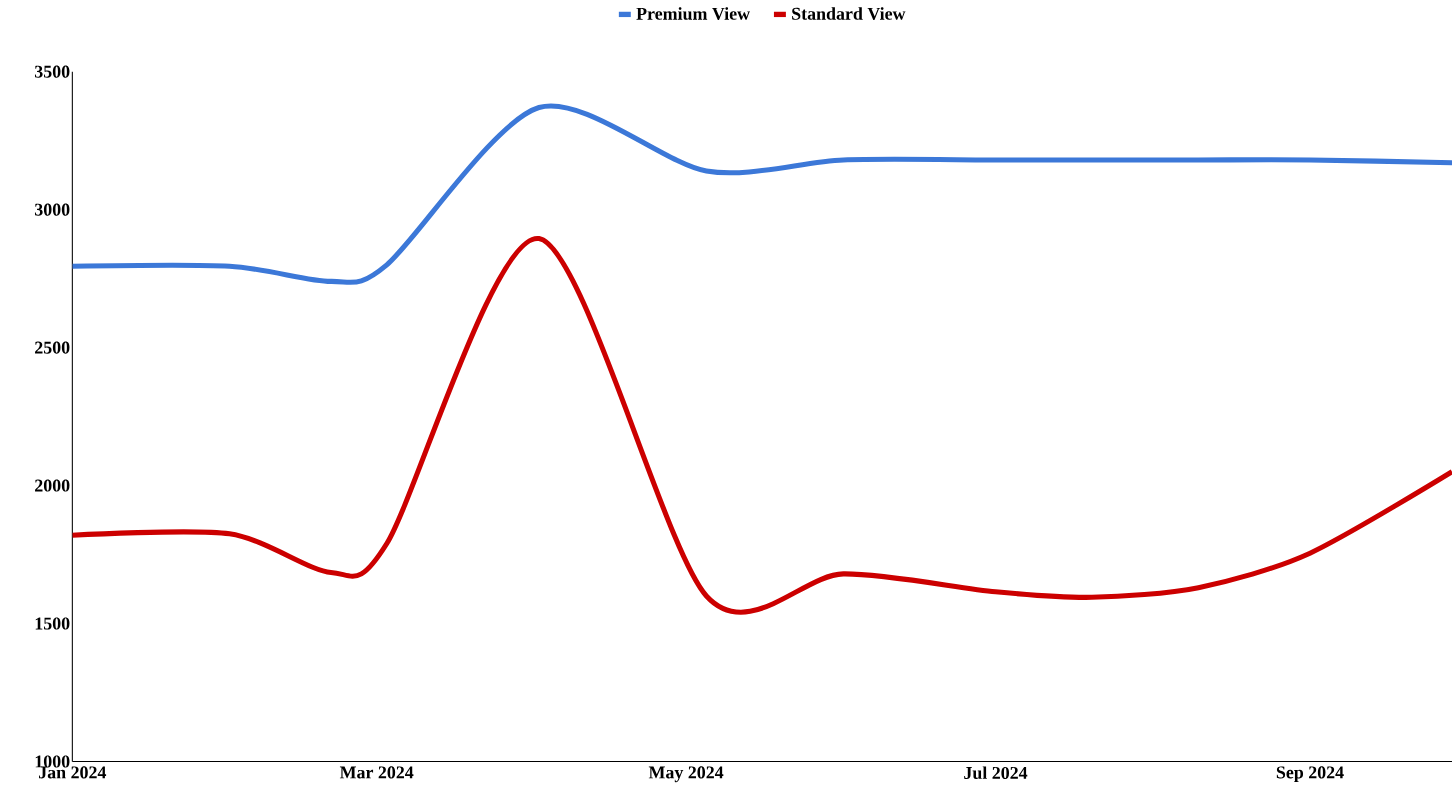 The width and height of the screenshot is (1452, 796). I want to click on legend-label: Premium View, so click(693, 13).